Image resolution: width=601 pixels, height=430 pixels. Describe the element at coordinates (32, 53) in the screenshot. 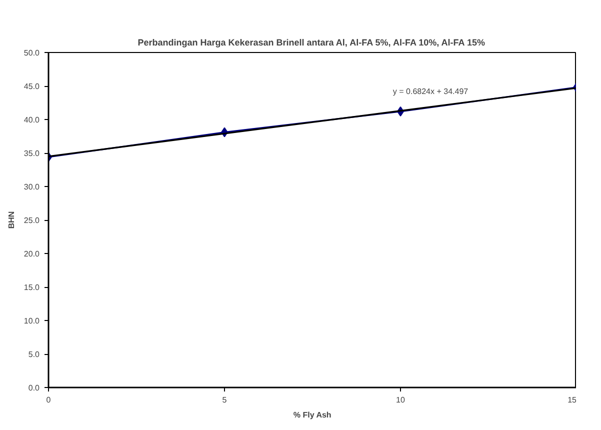

I see `y-tick-label: 50.0` at that location.